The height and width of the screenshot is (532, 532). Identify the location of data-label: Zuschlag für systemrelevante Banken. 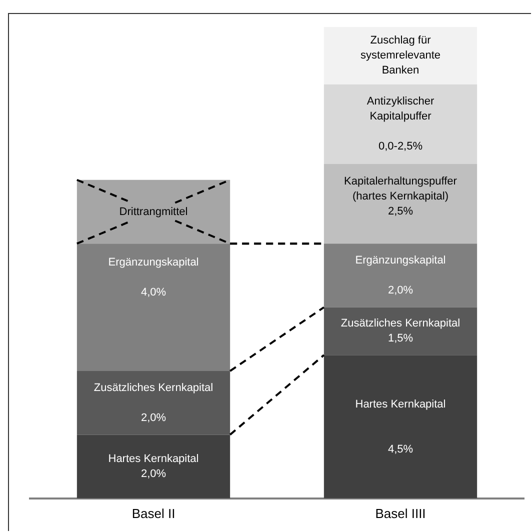
(400, 55).